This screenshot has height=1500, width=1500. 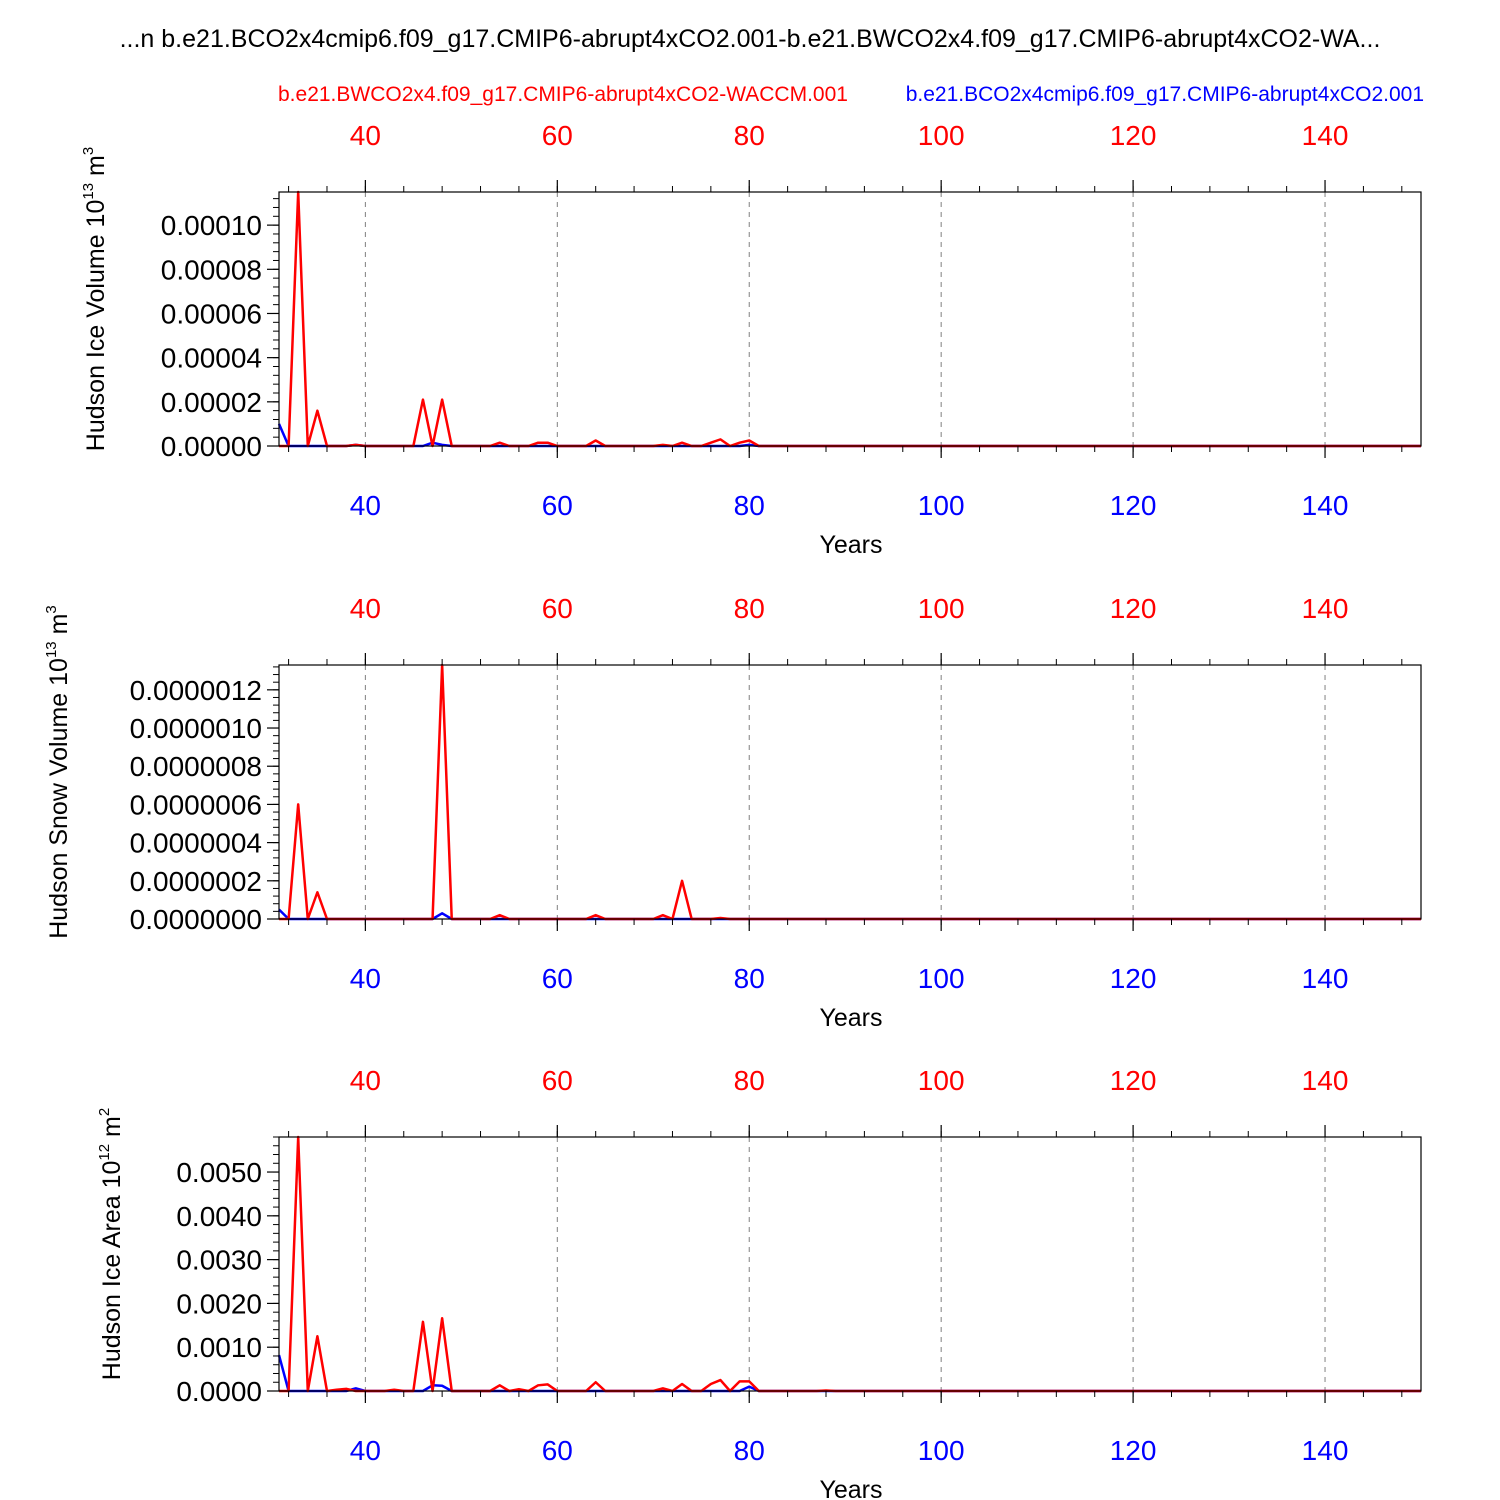 I want to click on y-tick-label: 0.0050, so click(x=219, y=1172).